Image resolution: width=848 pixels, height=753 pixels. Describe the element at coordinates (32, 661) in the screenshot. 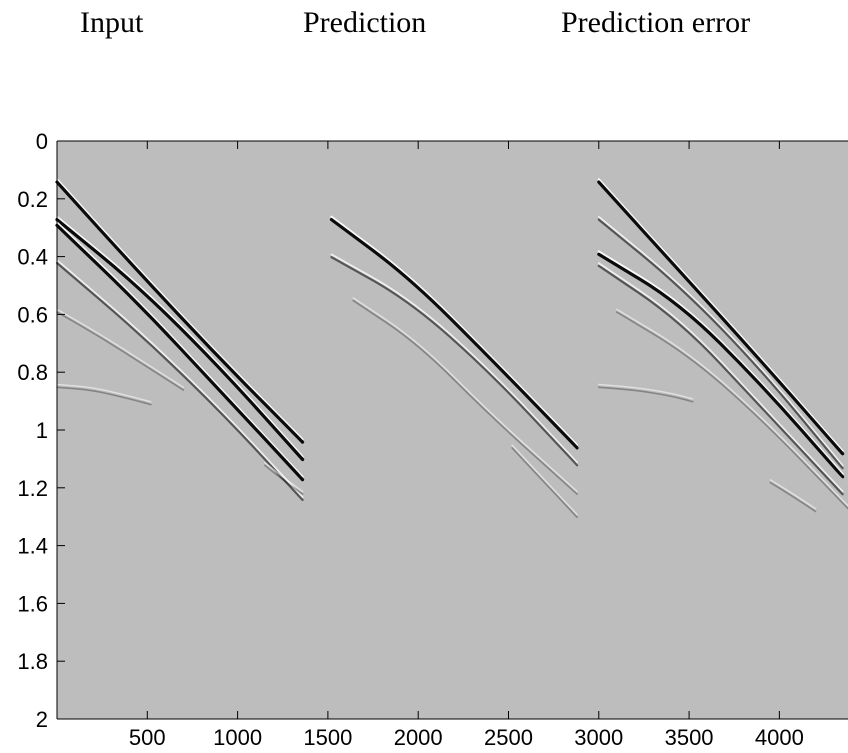

I see `y-tick-label: 1.8` at that location.